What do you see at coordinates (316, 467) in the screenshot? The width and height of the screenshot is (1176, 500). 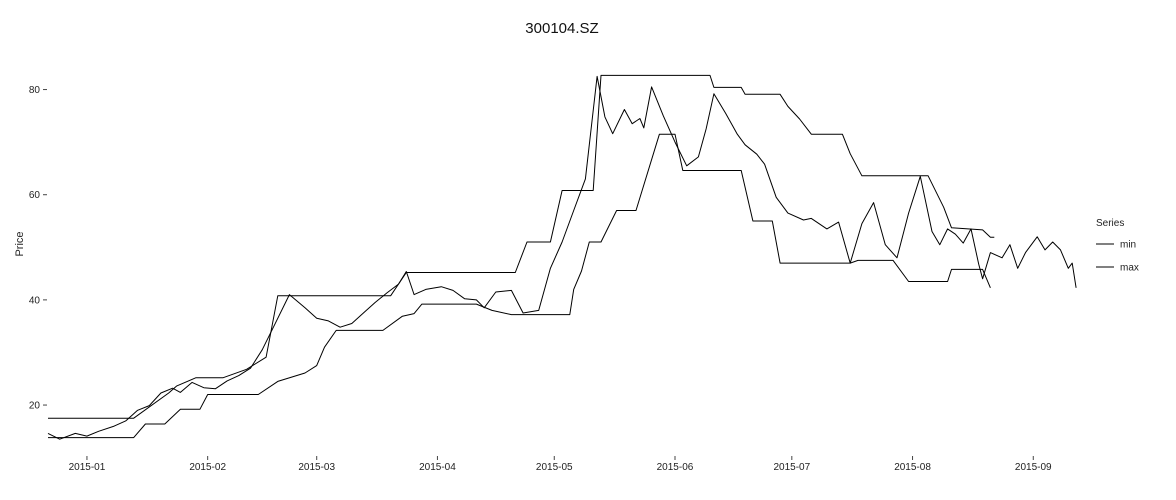 I see `x-tick-label: 2015-03` at bounding box center [316, 467].